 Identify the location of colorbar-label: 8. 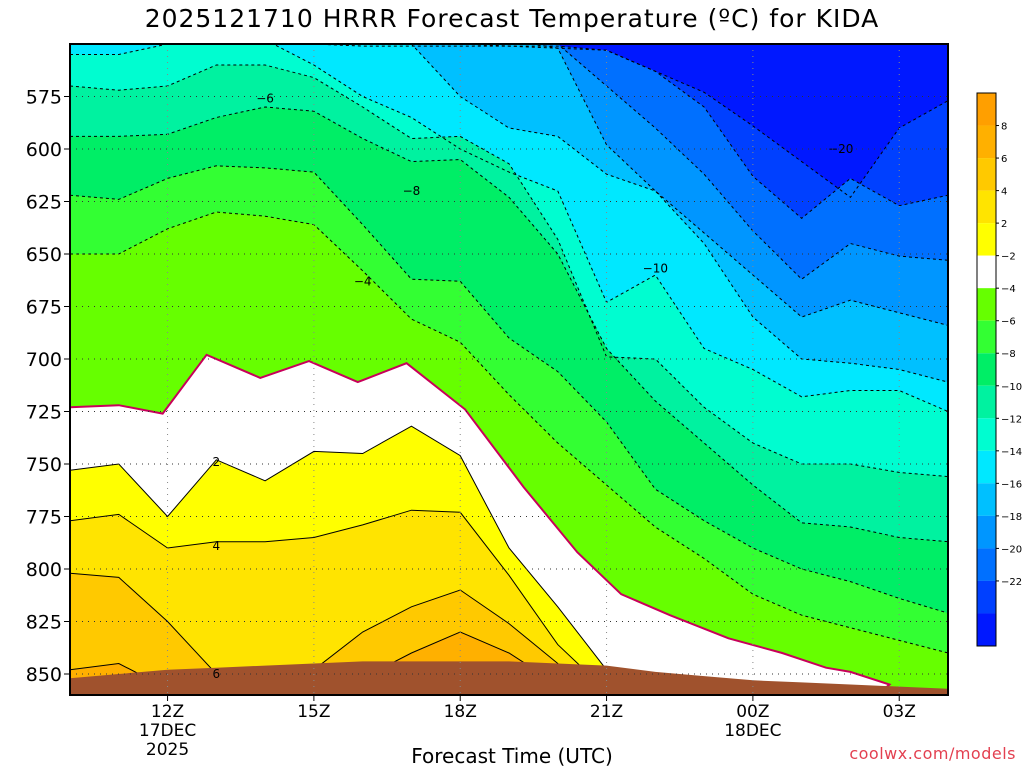
(1004, 127).